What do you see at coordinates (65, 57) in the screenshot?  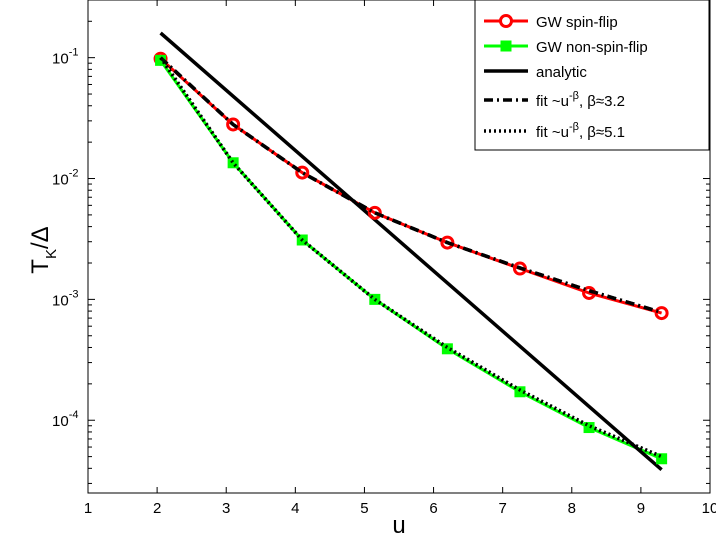 I see `y-tick-label-0: 10⁻¹` at bounding box center [65, 57].